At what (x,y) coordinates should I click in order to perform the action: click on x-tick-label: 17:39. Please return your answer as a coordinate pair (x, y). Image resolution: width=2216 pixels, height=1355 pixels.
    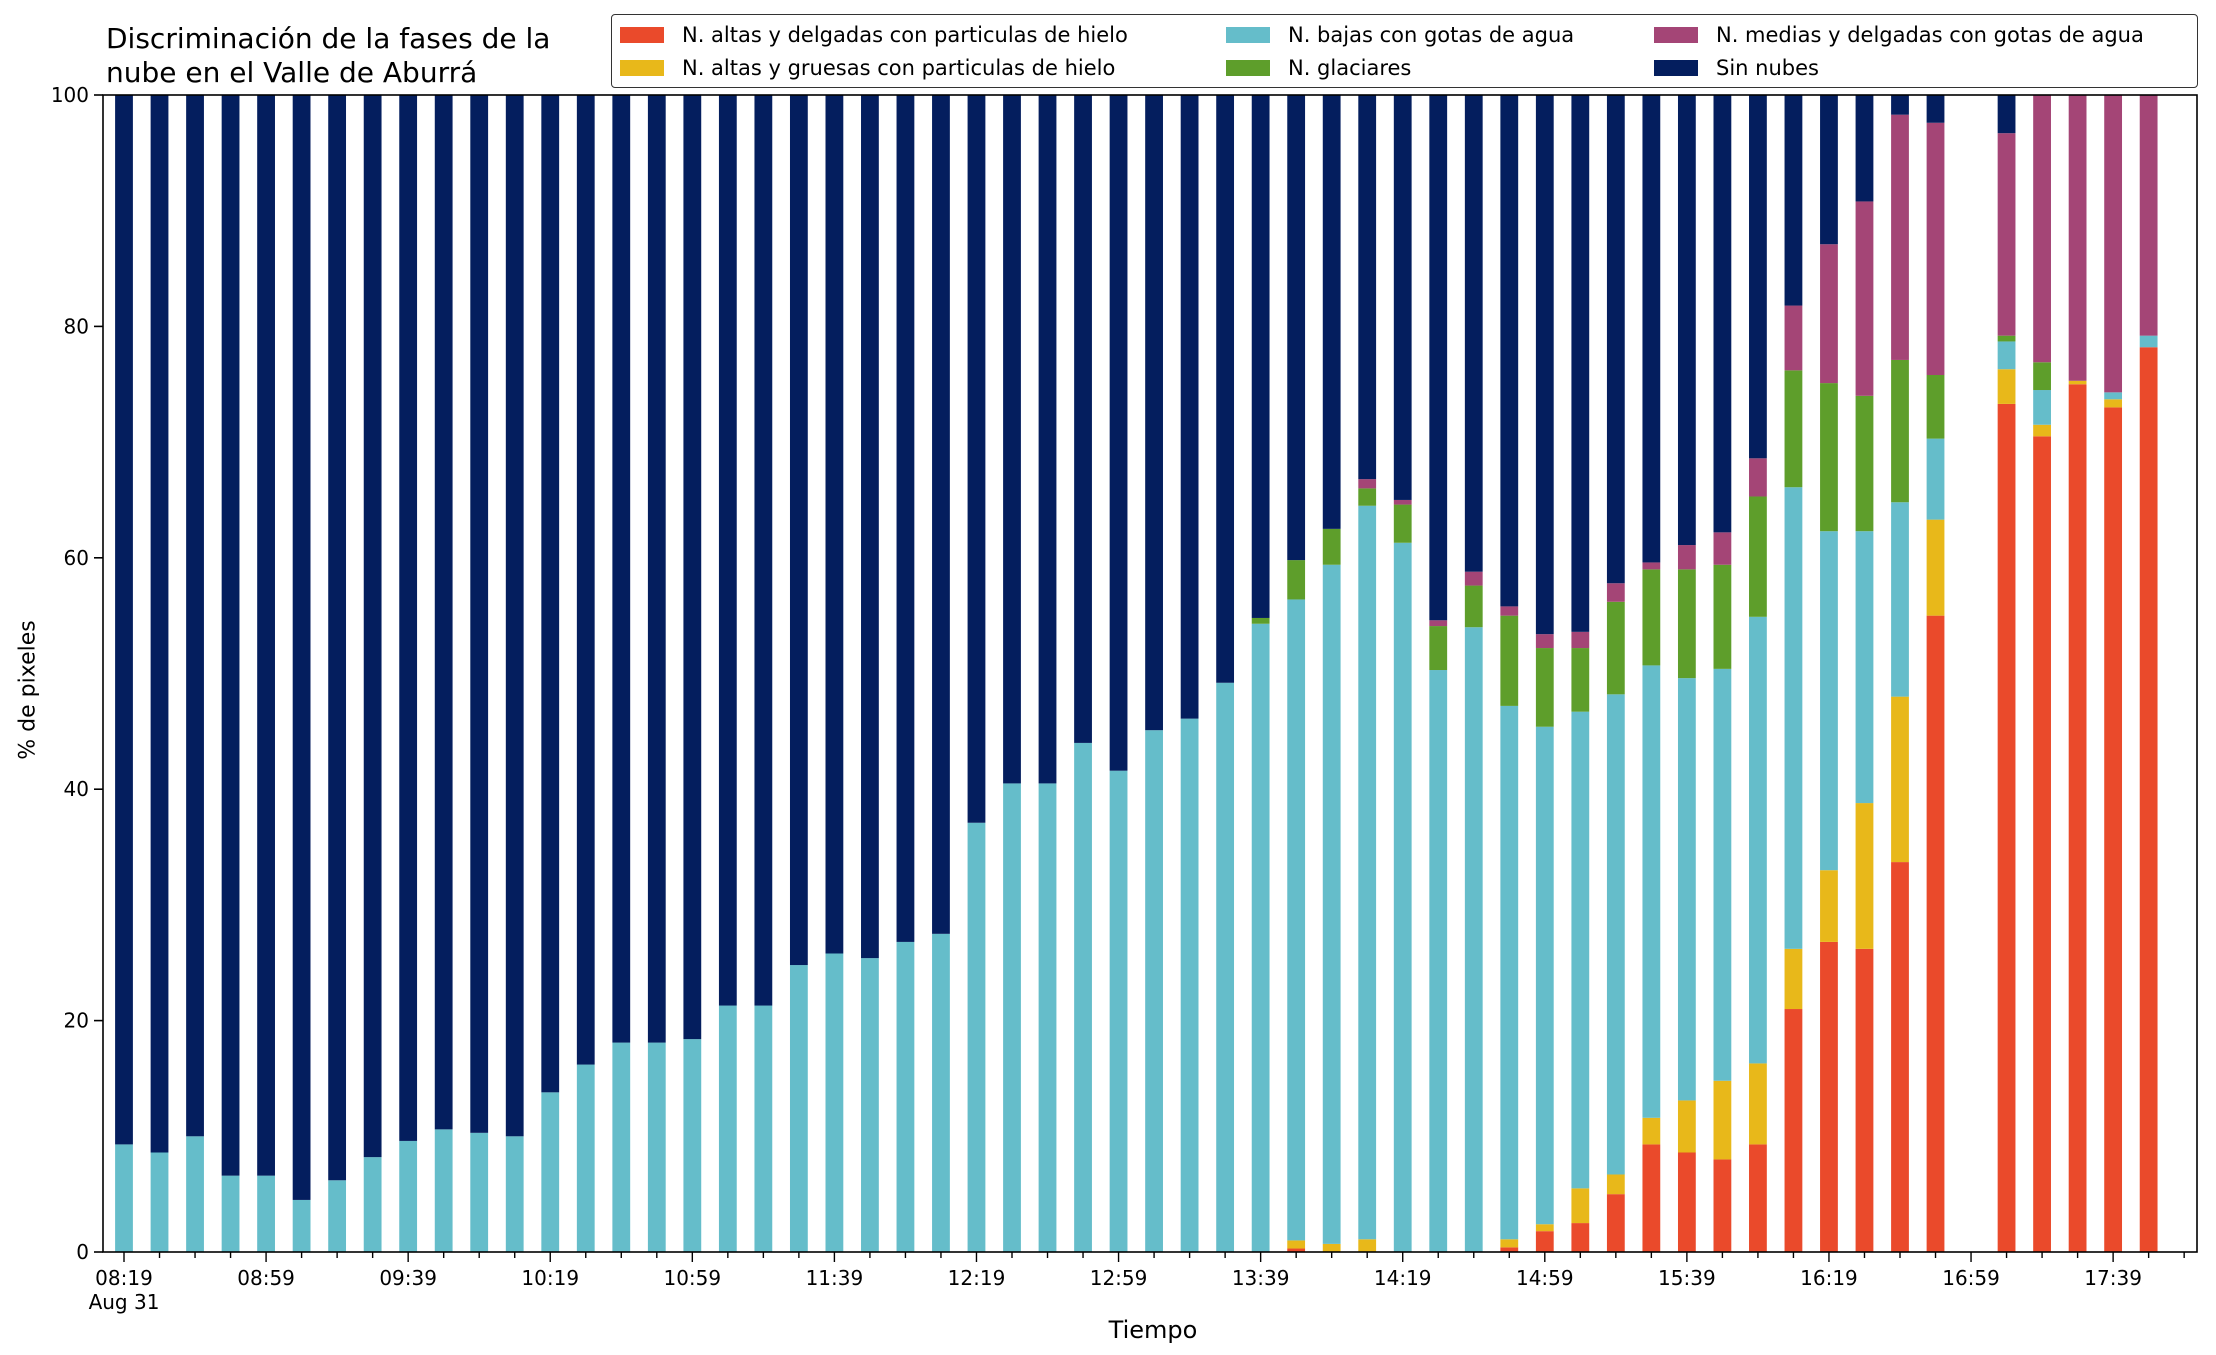
    Looking at the image, I should click on (2113, 1278).